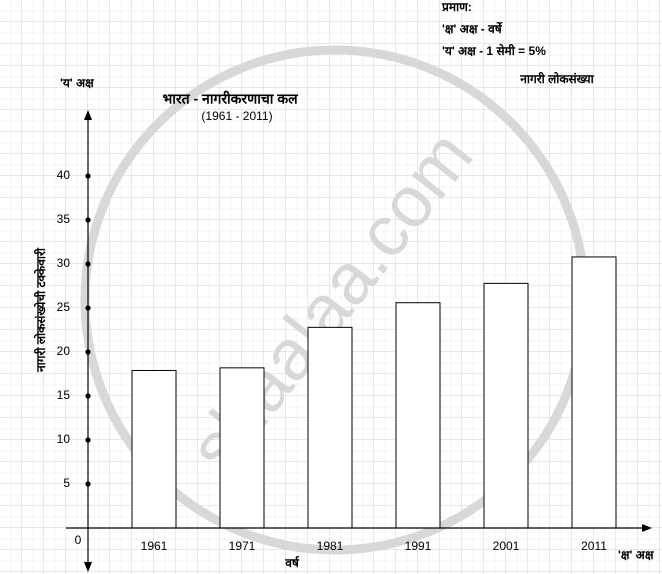 This screenshot has width=662, height=574. Describe the element at coordinates (64, 175) in the screenshot. I see `y-tick-label: 40` at that location.